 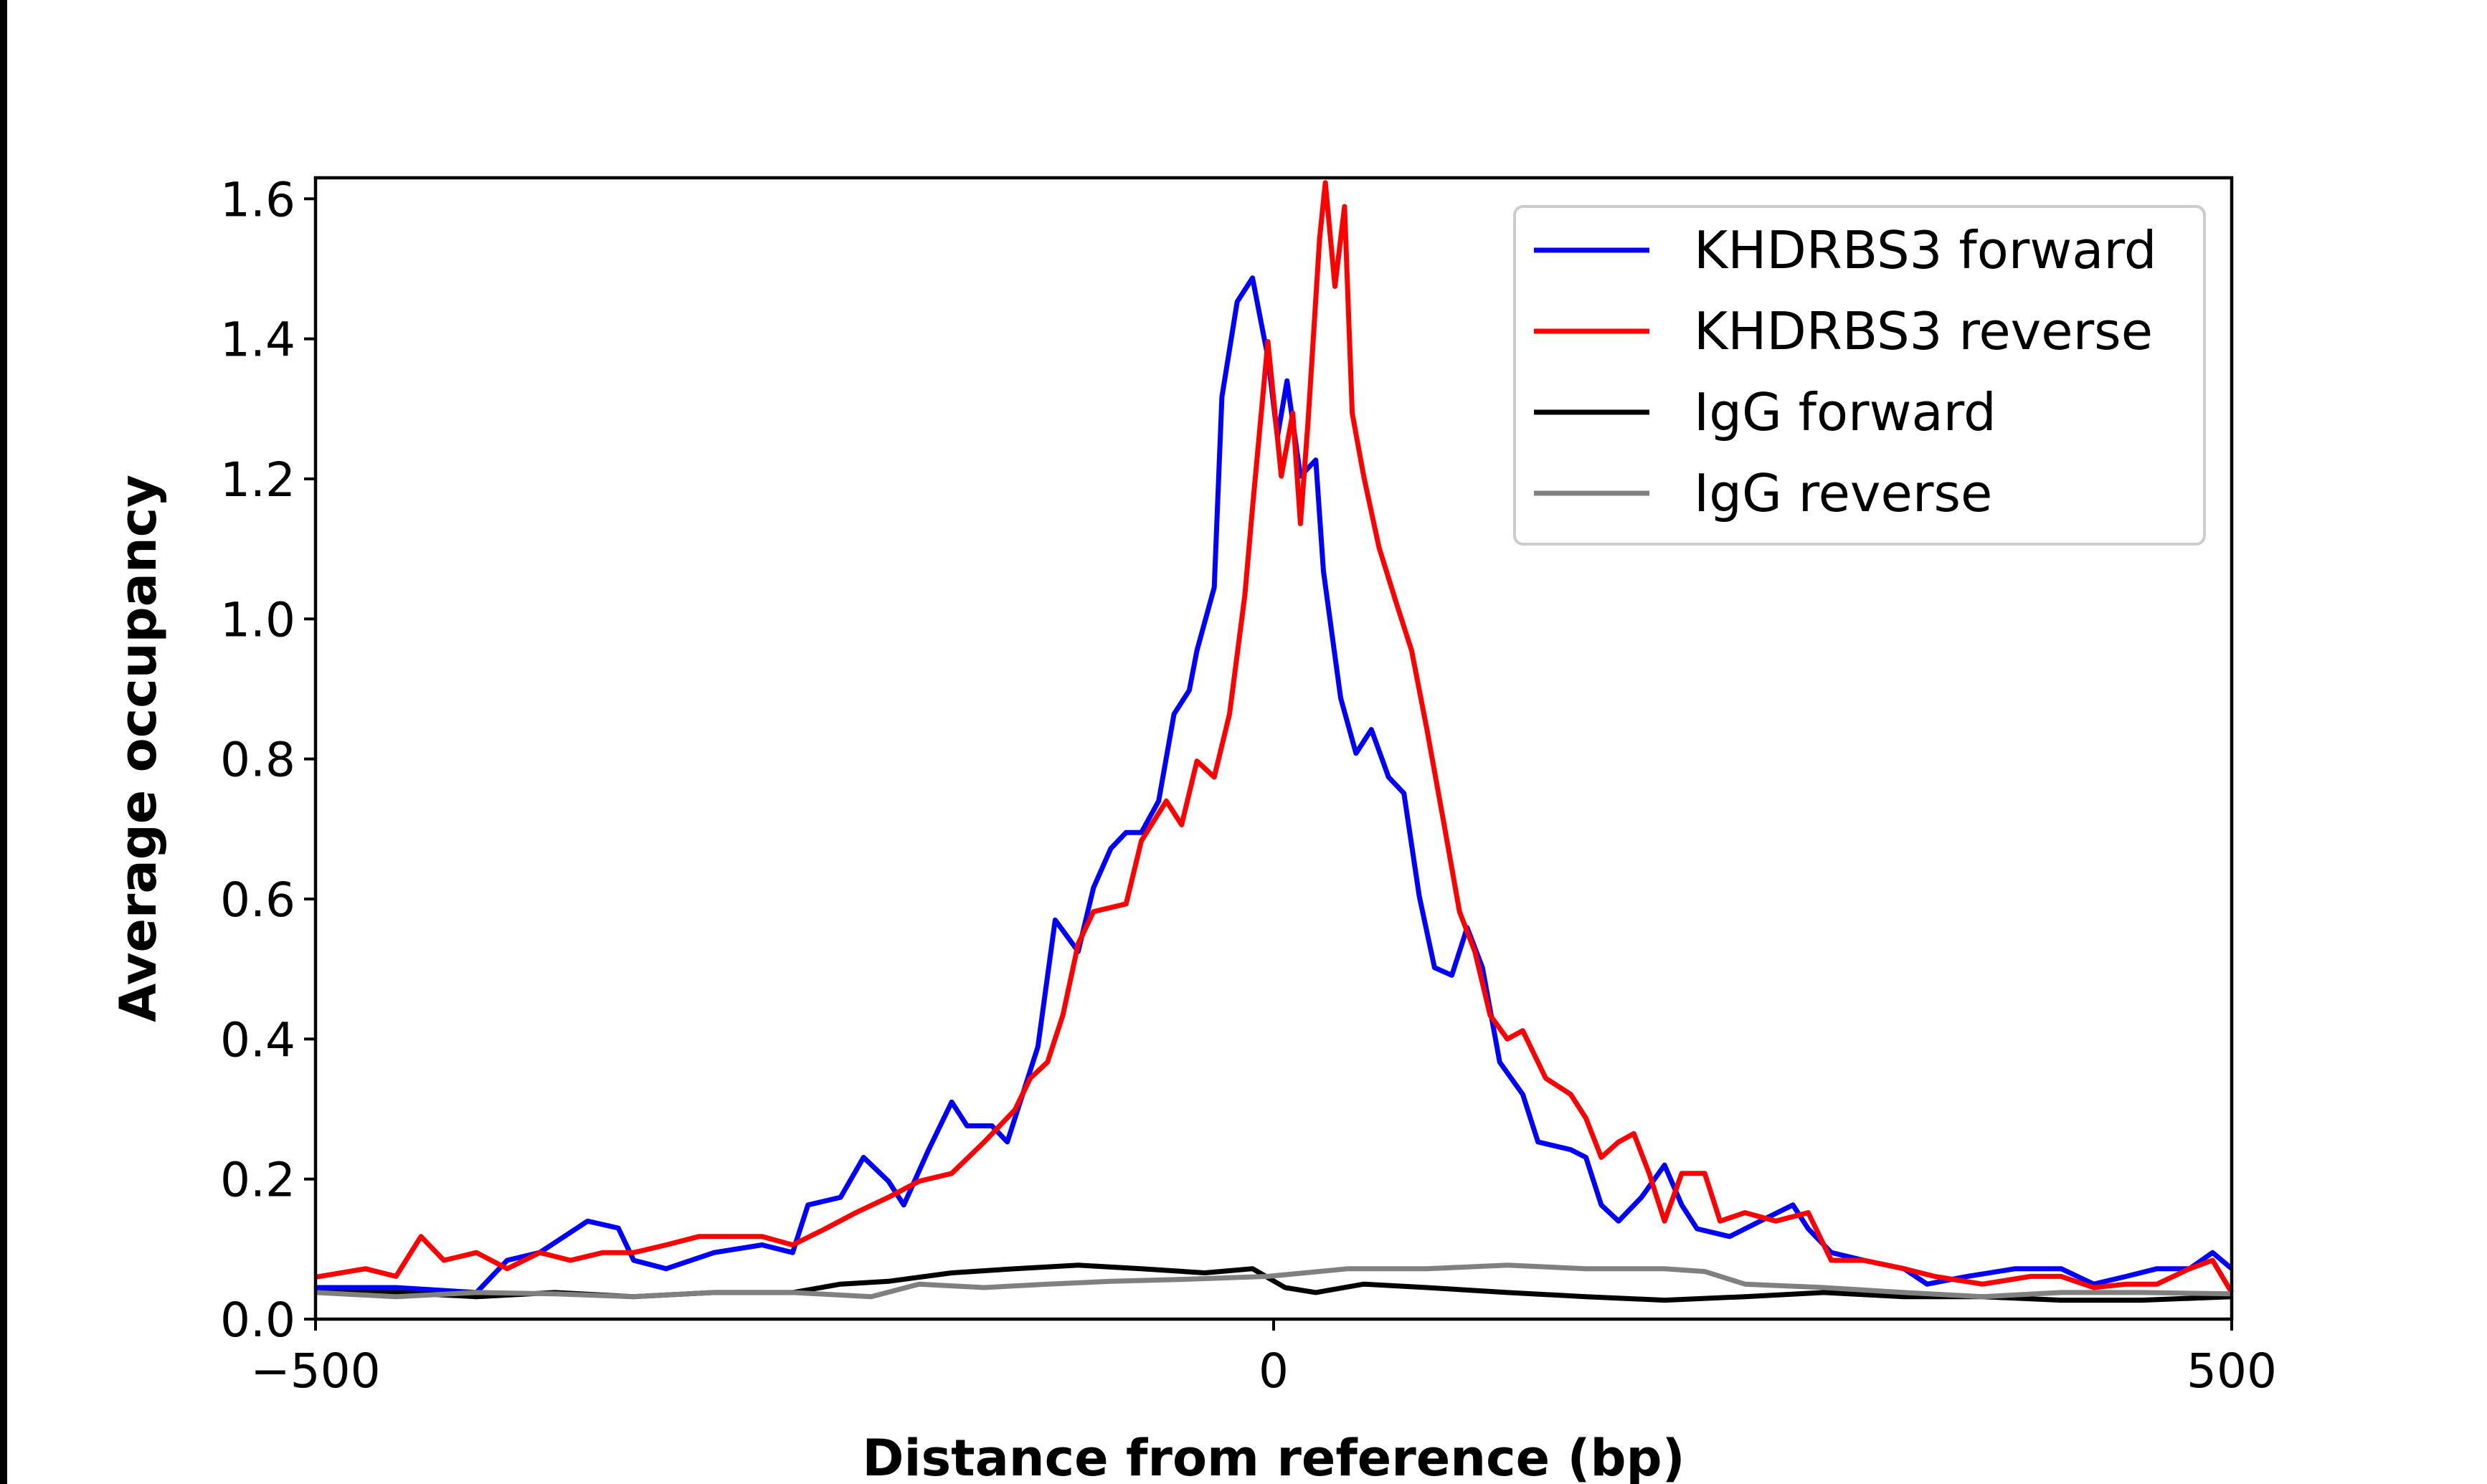 I want to click on left-border, so click(x=3, y=742).